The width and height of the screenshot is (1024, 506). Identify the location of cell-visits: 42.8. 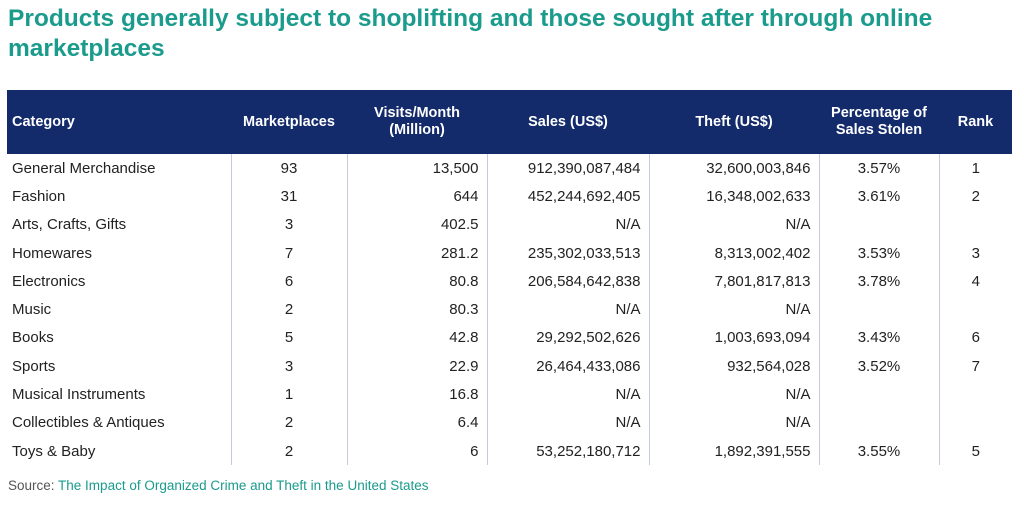
(416, 338).